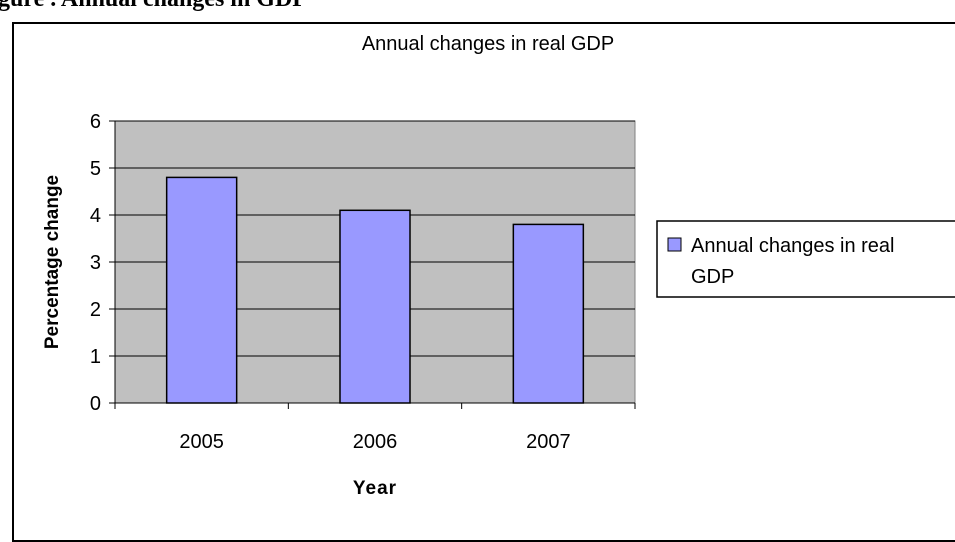 The height and width of the screenshot is (542, 955). Describe the element at coordinates (95, 310) in the screenshot. I see `y-tick-label: 2` at that location.